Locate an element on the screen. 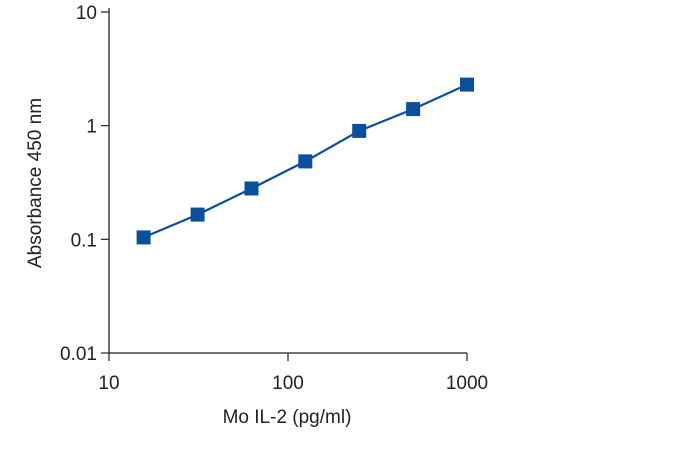  y-axis-title: Absorbance 450 nm is located at coordinates (35, 183).